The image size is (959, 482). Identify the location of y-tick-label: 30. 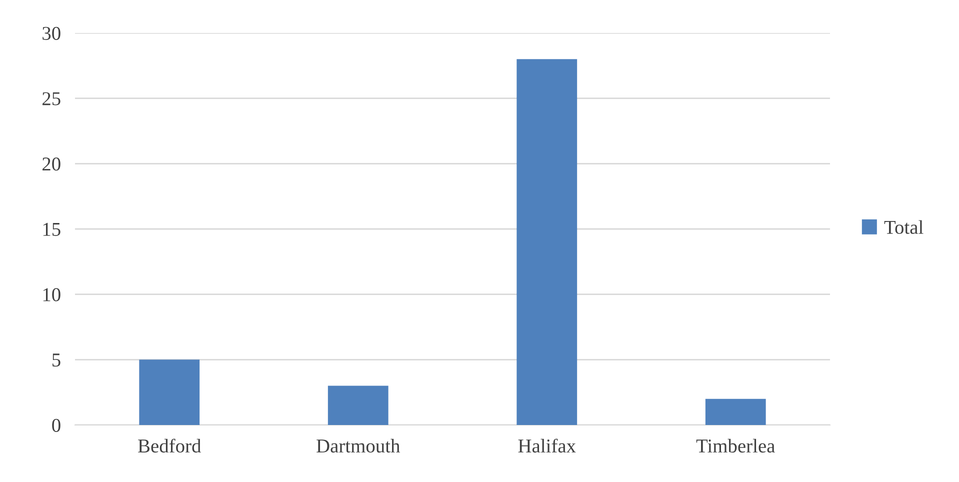
(51, 33).